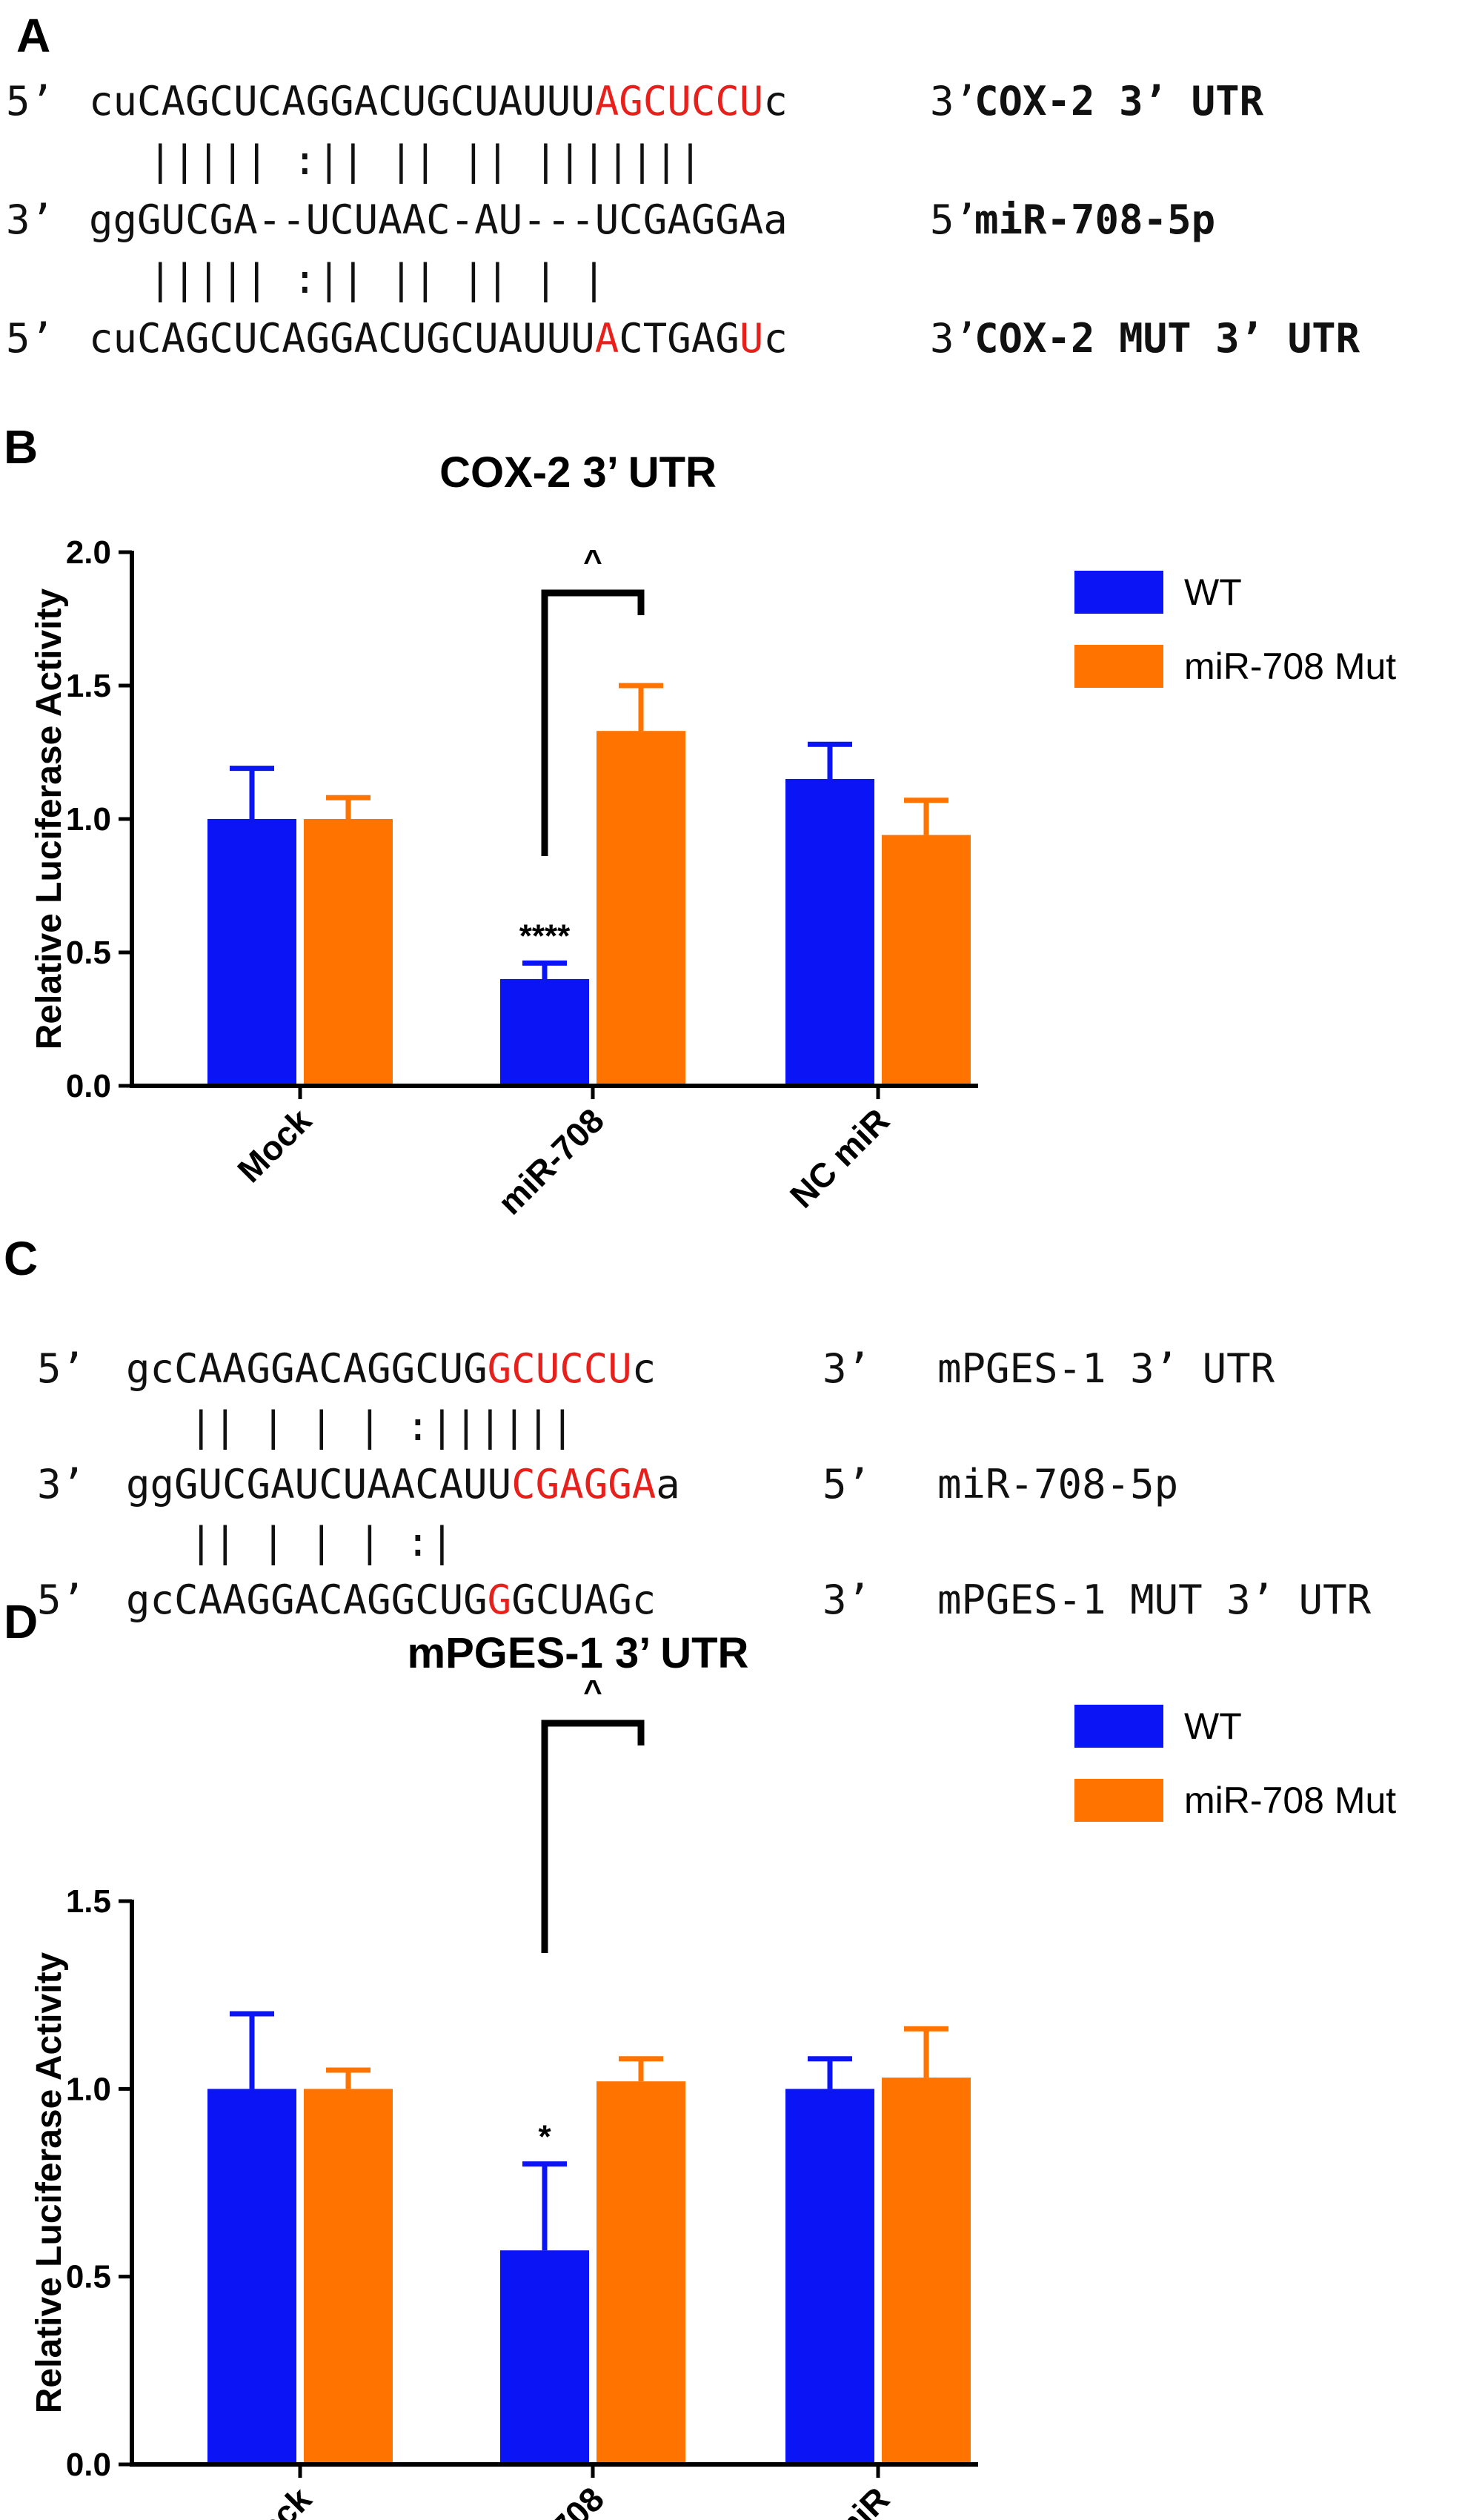 The height and width of the screenshot is (2520, 1482). Describe the element at coordinates (668, 1485) in the screenshot. I see `sequence-bases: a` at that location.